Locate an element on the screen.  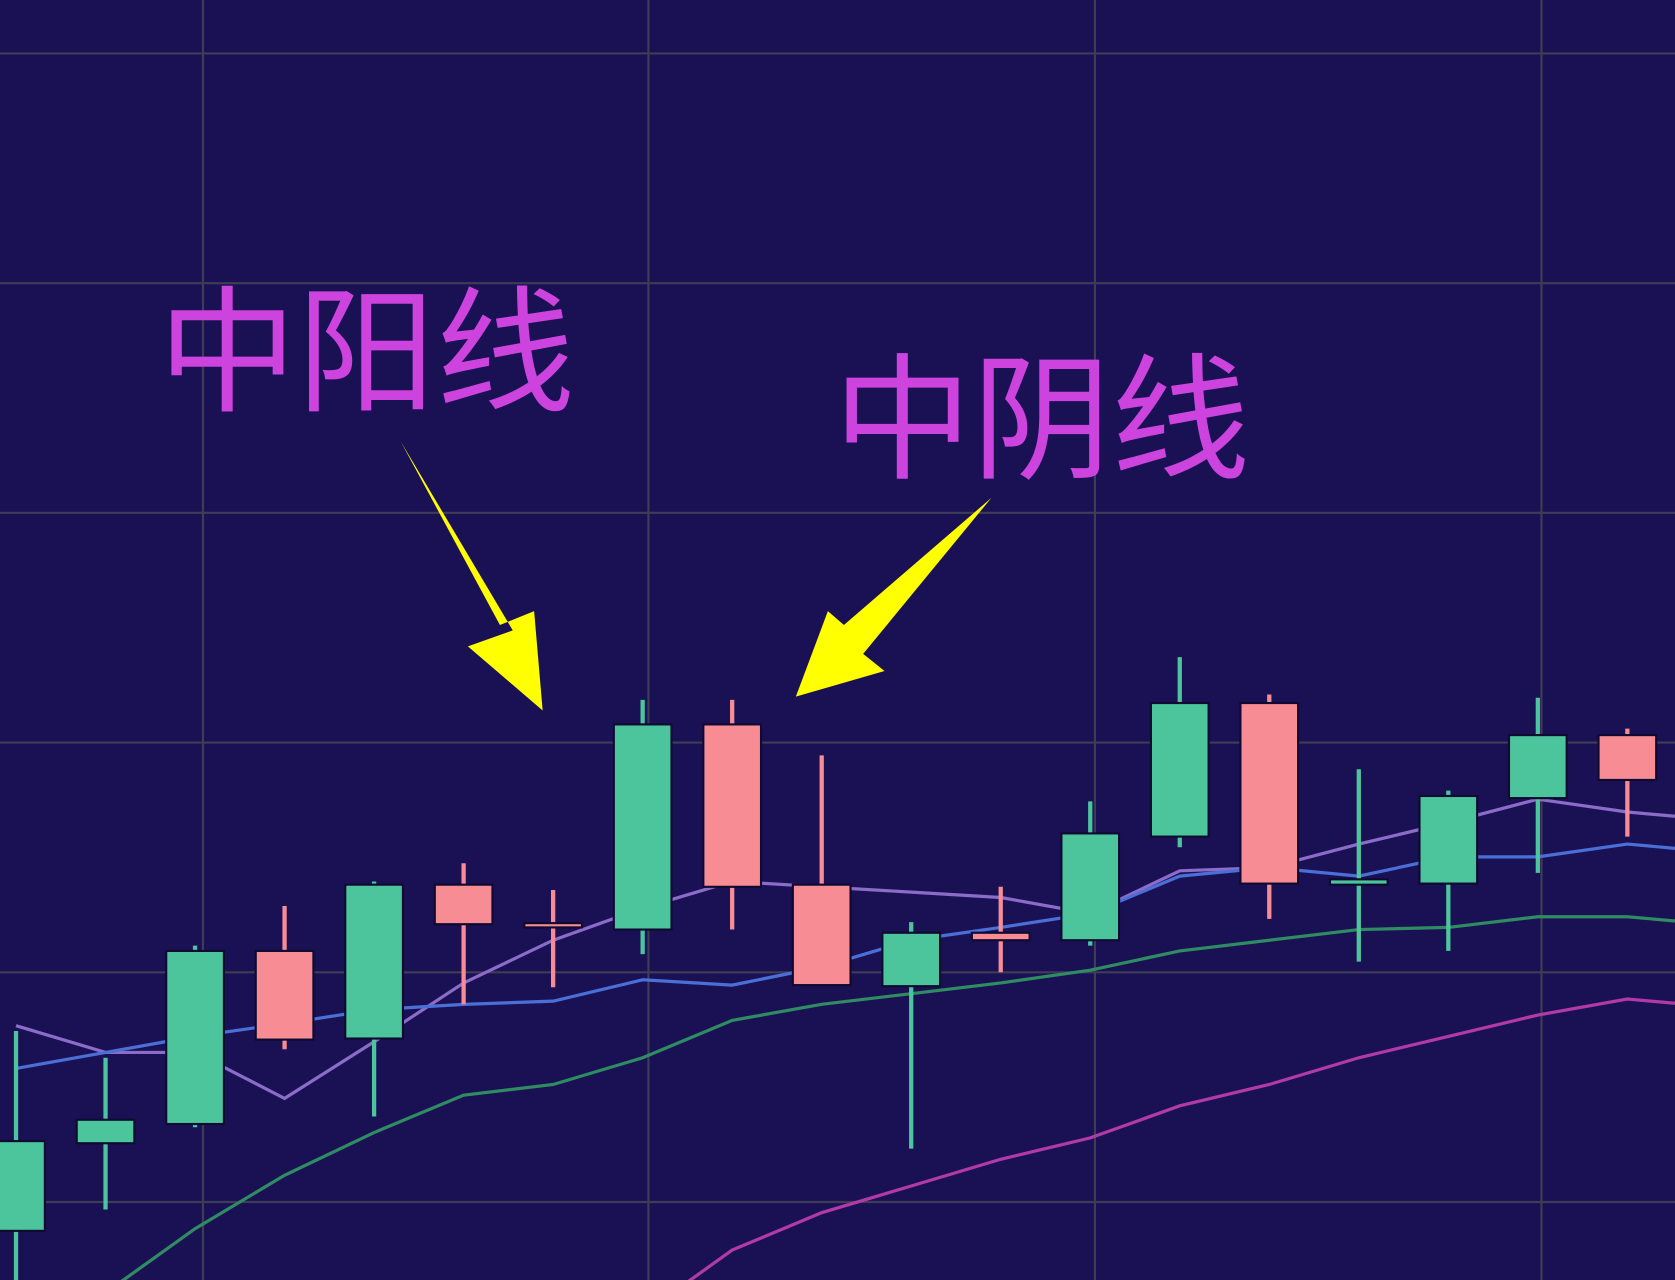
annotation-label-yang: 中阳线 is located at coordinates (366, 354).